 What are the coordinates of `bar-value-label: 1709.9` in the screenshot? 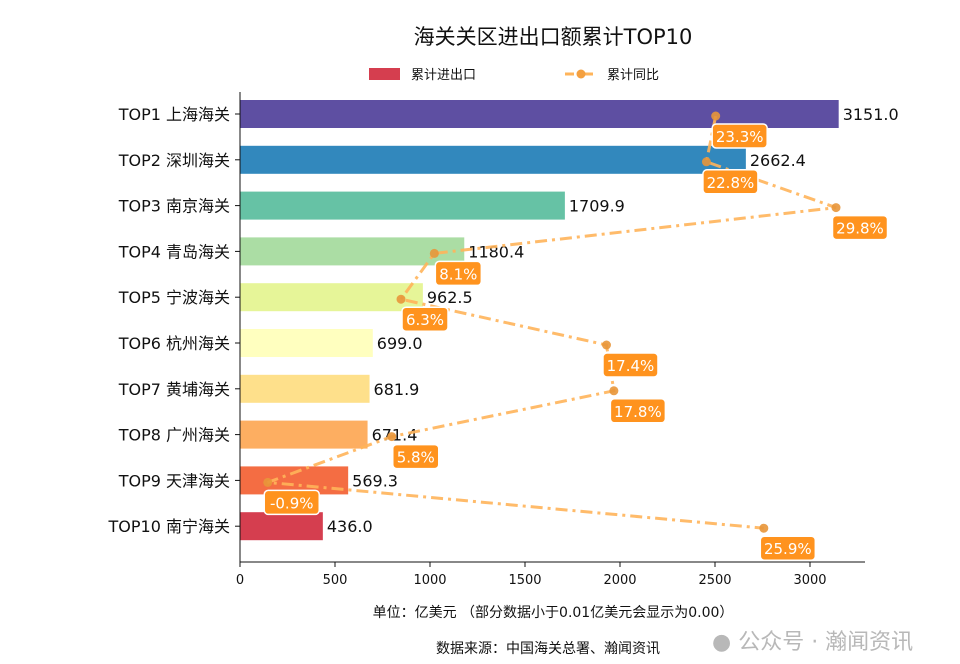 It's located at (597, 206).